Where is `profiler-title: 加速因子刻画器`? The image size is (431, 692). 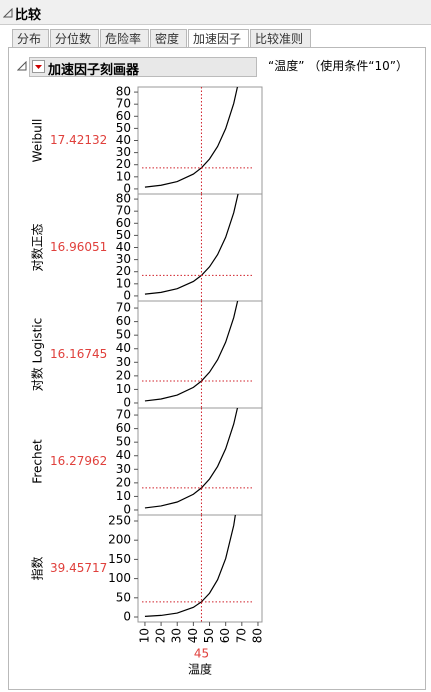
profiler-title: 加速因子刻画器 is located at coordinates (94, 70).